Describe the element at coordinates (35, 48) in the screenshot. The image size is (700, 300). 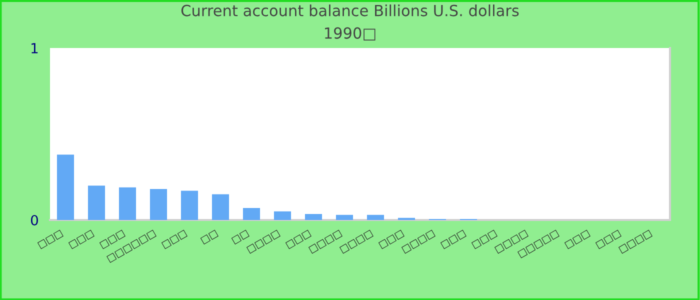
I see `y-tick-label: 1` at that location.